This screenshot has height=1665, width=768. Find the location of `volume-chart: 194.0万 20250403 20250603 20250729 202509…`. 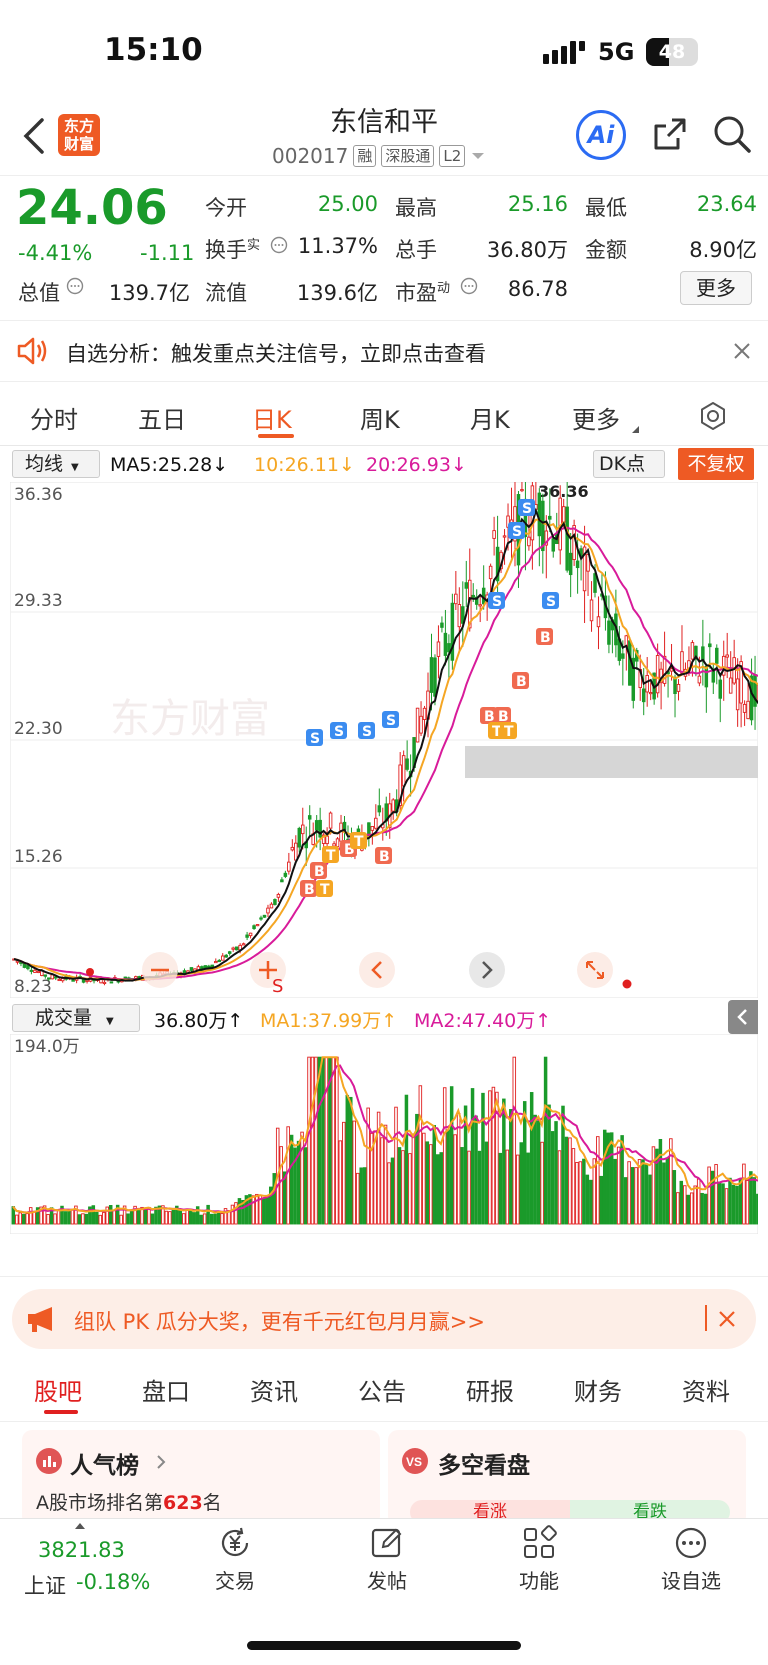

volume-chart: 194.0万 20250403 20250603 20250729 202509… is located at coordinates (384, 1134).